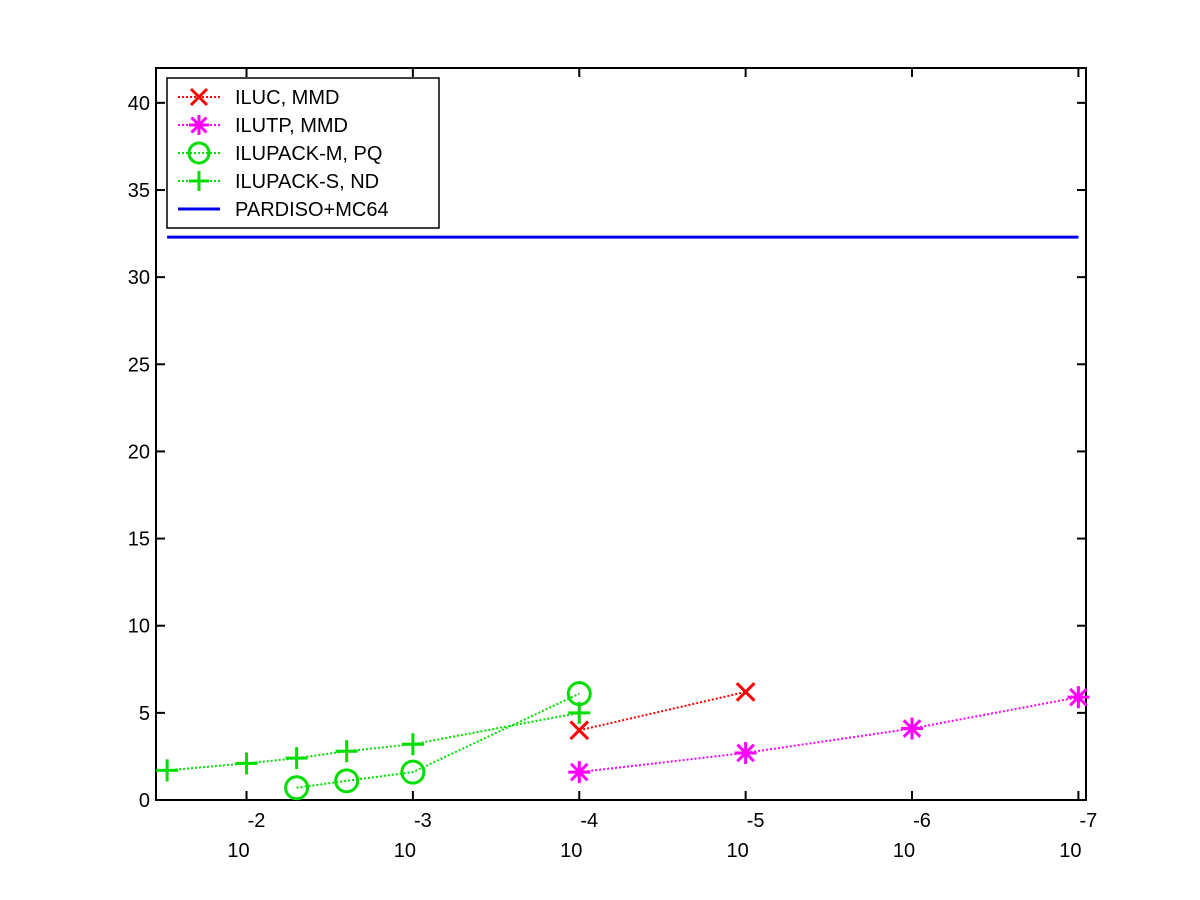  Describe the element at coordinates (922, 821) in the screenshot. I see `x-tick-exponent: -6` at that location.